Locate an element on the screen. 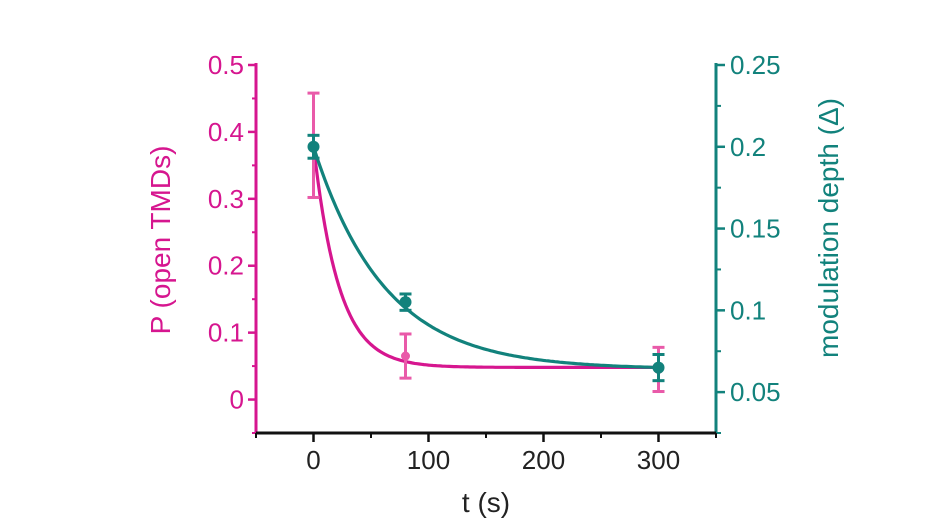  x-tick-label: 300 is located at coordinates (658, 460).